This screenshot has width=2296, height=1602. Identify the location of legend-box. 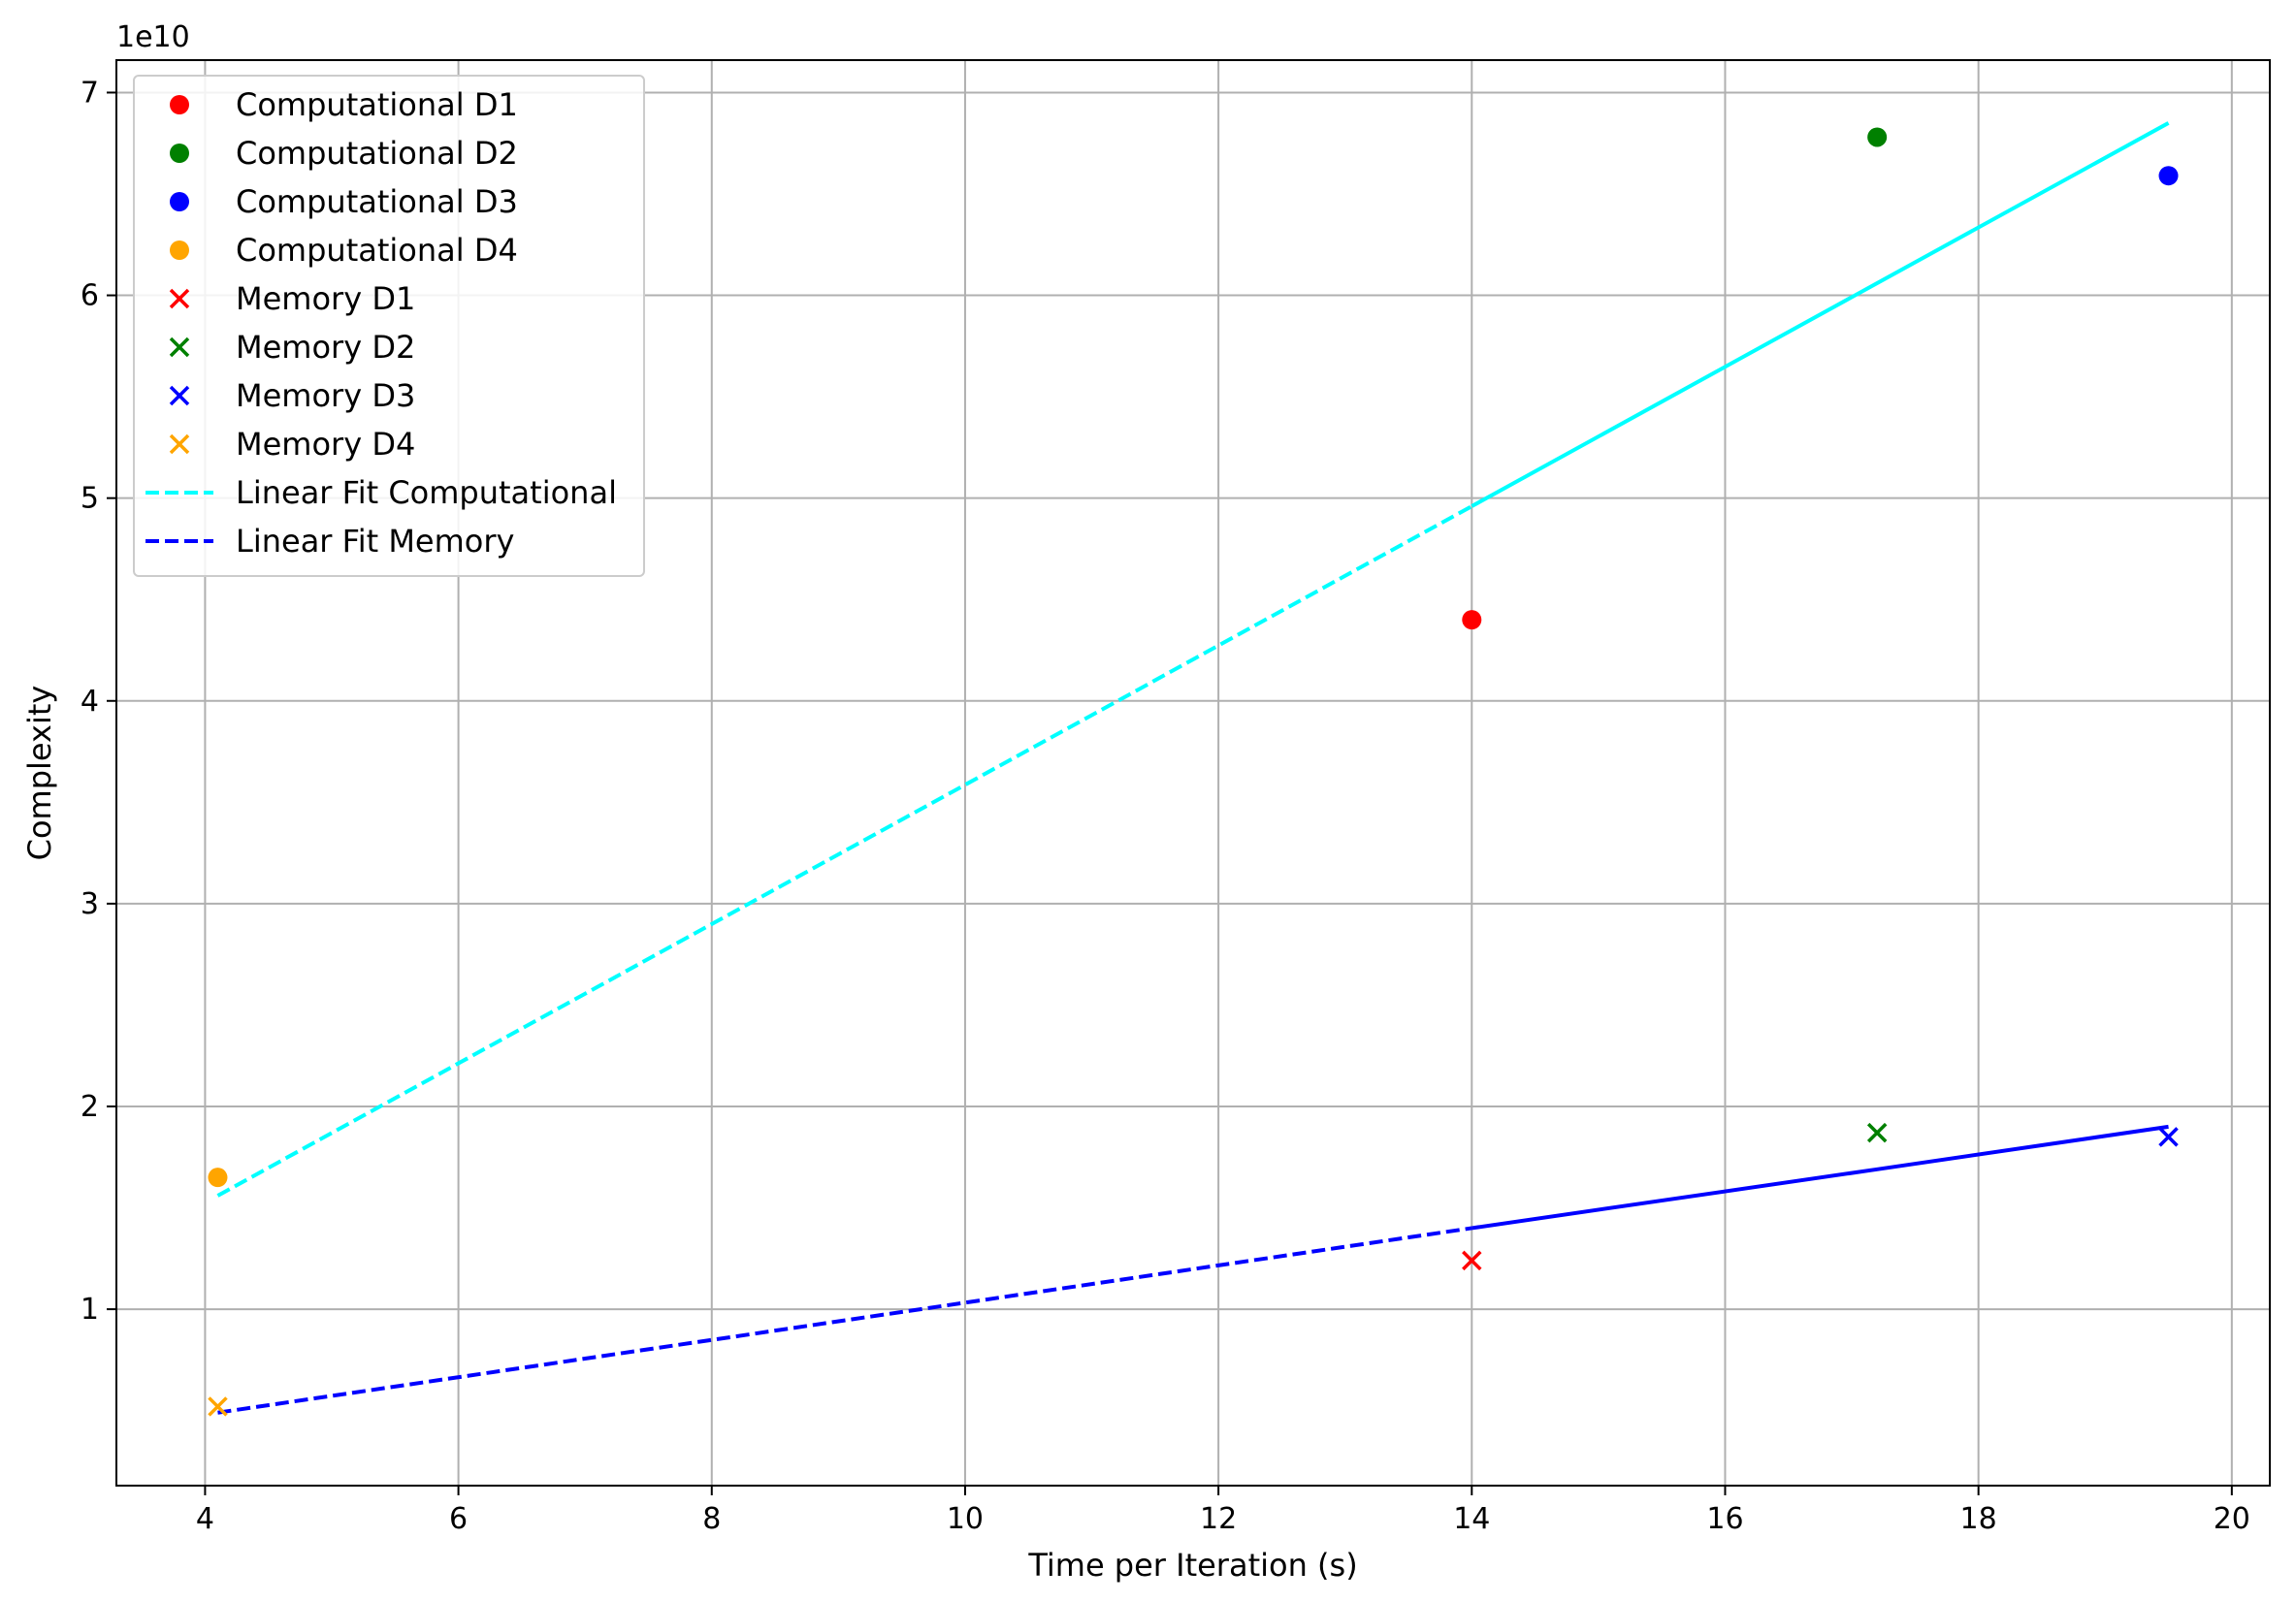
(389, 326).